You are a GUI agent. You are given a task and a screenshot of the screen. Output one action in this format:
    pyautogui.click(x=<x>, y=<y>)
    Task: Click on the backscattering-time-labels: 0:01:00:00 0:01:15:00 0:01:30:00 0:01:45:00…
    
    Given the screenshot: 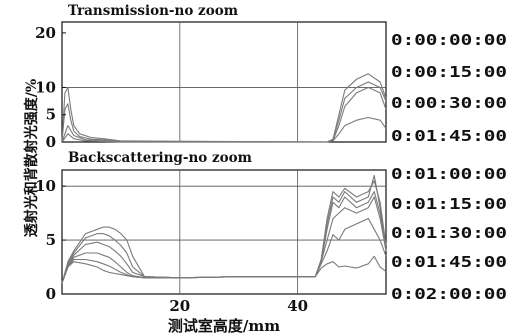 What is the action you would take?
    pyautogui.click(x=449, y=234)
    